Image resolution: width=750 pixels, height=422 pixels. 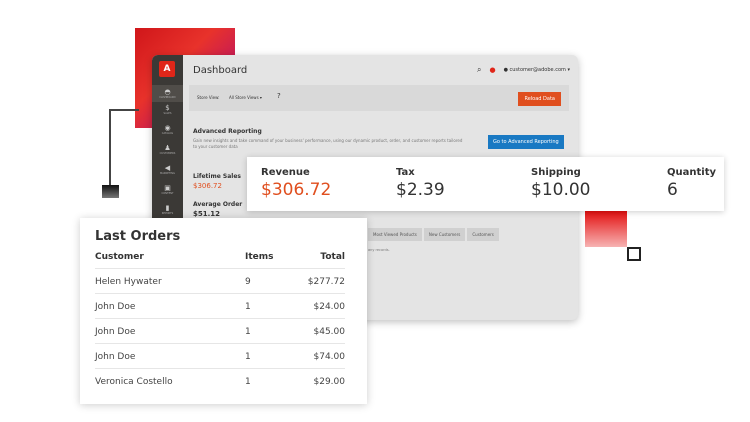 I want to click on stat-shipping: Shipping $10.00, so click(x=561, y=183).